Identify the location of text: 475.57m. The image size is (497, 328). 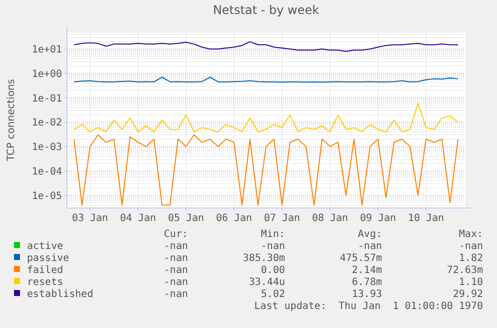
(361, 258).